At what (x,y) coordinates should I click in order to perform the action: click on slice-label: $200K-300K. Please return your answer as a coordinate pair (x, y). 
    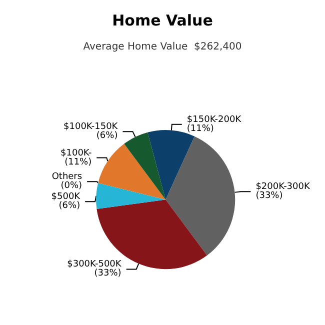
    Looking at the image, I should click on (283, 187).